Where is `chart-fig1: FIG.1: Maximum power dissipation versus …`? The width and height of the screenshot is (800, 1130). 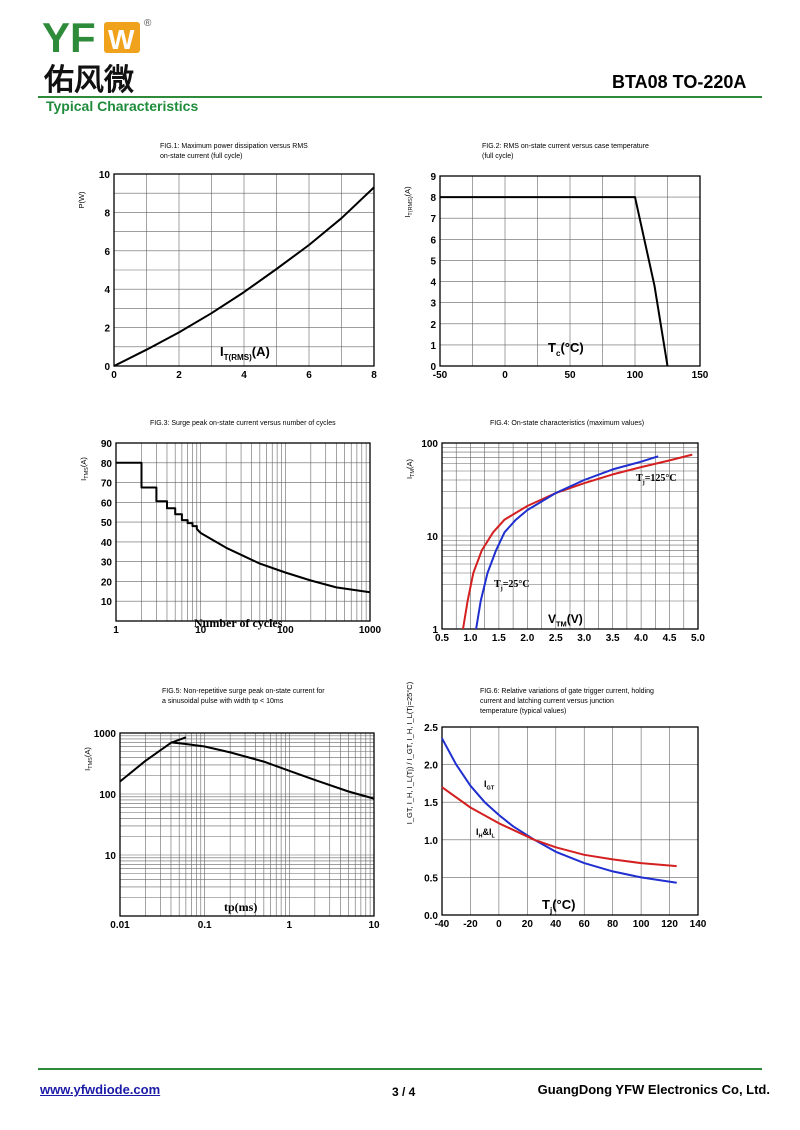
chart-fig1: FIG.1: Maximum power dissipation versus … is located at coordinates (227, 262).